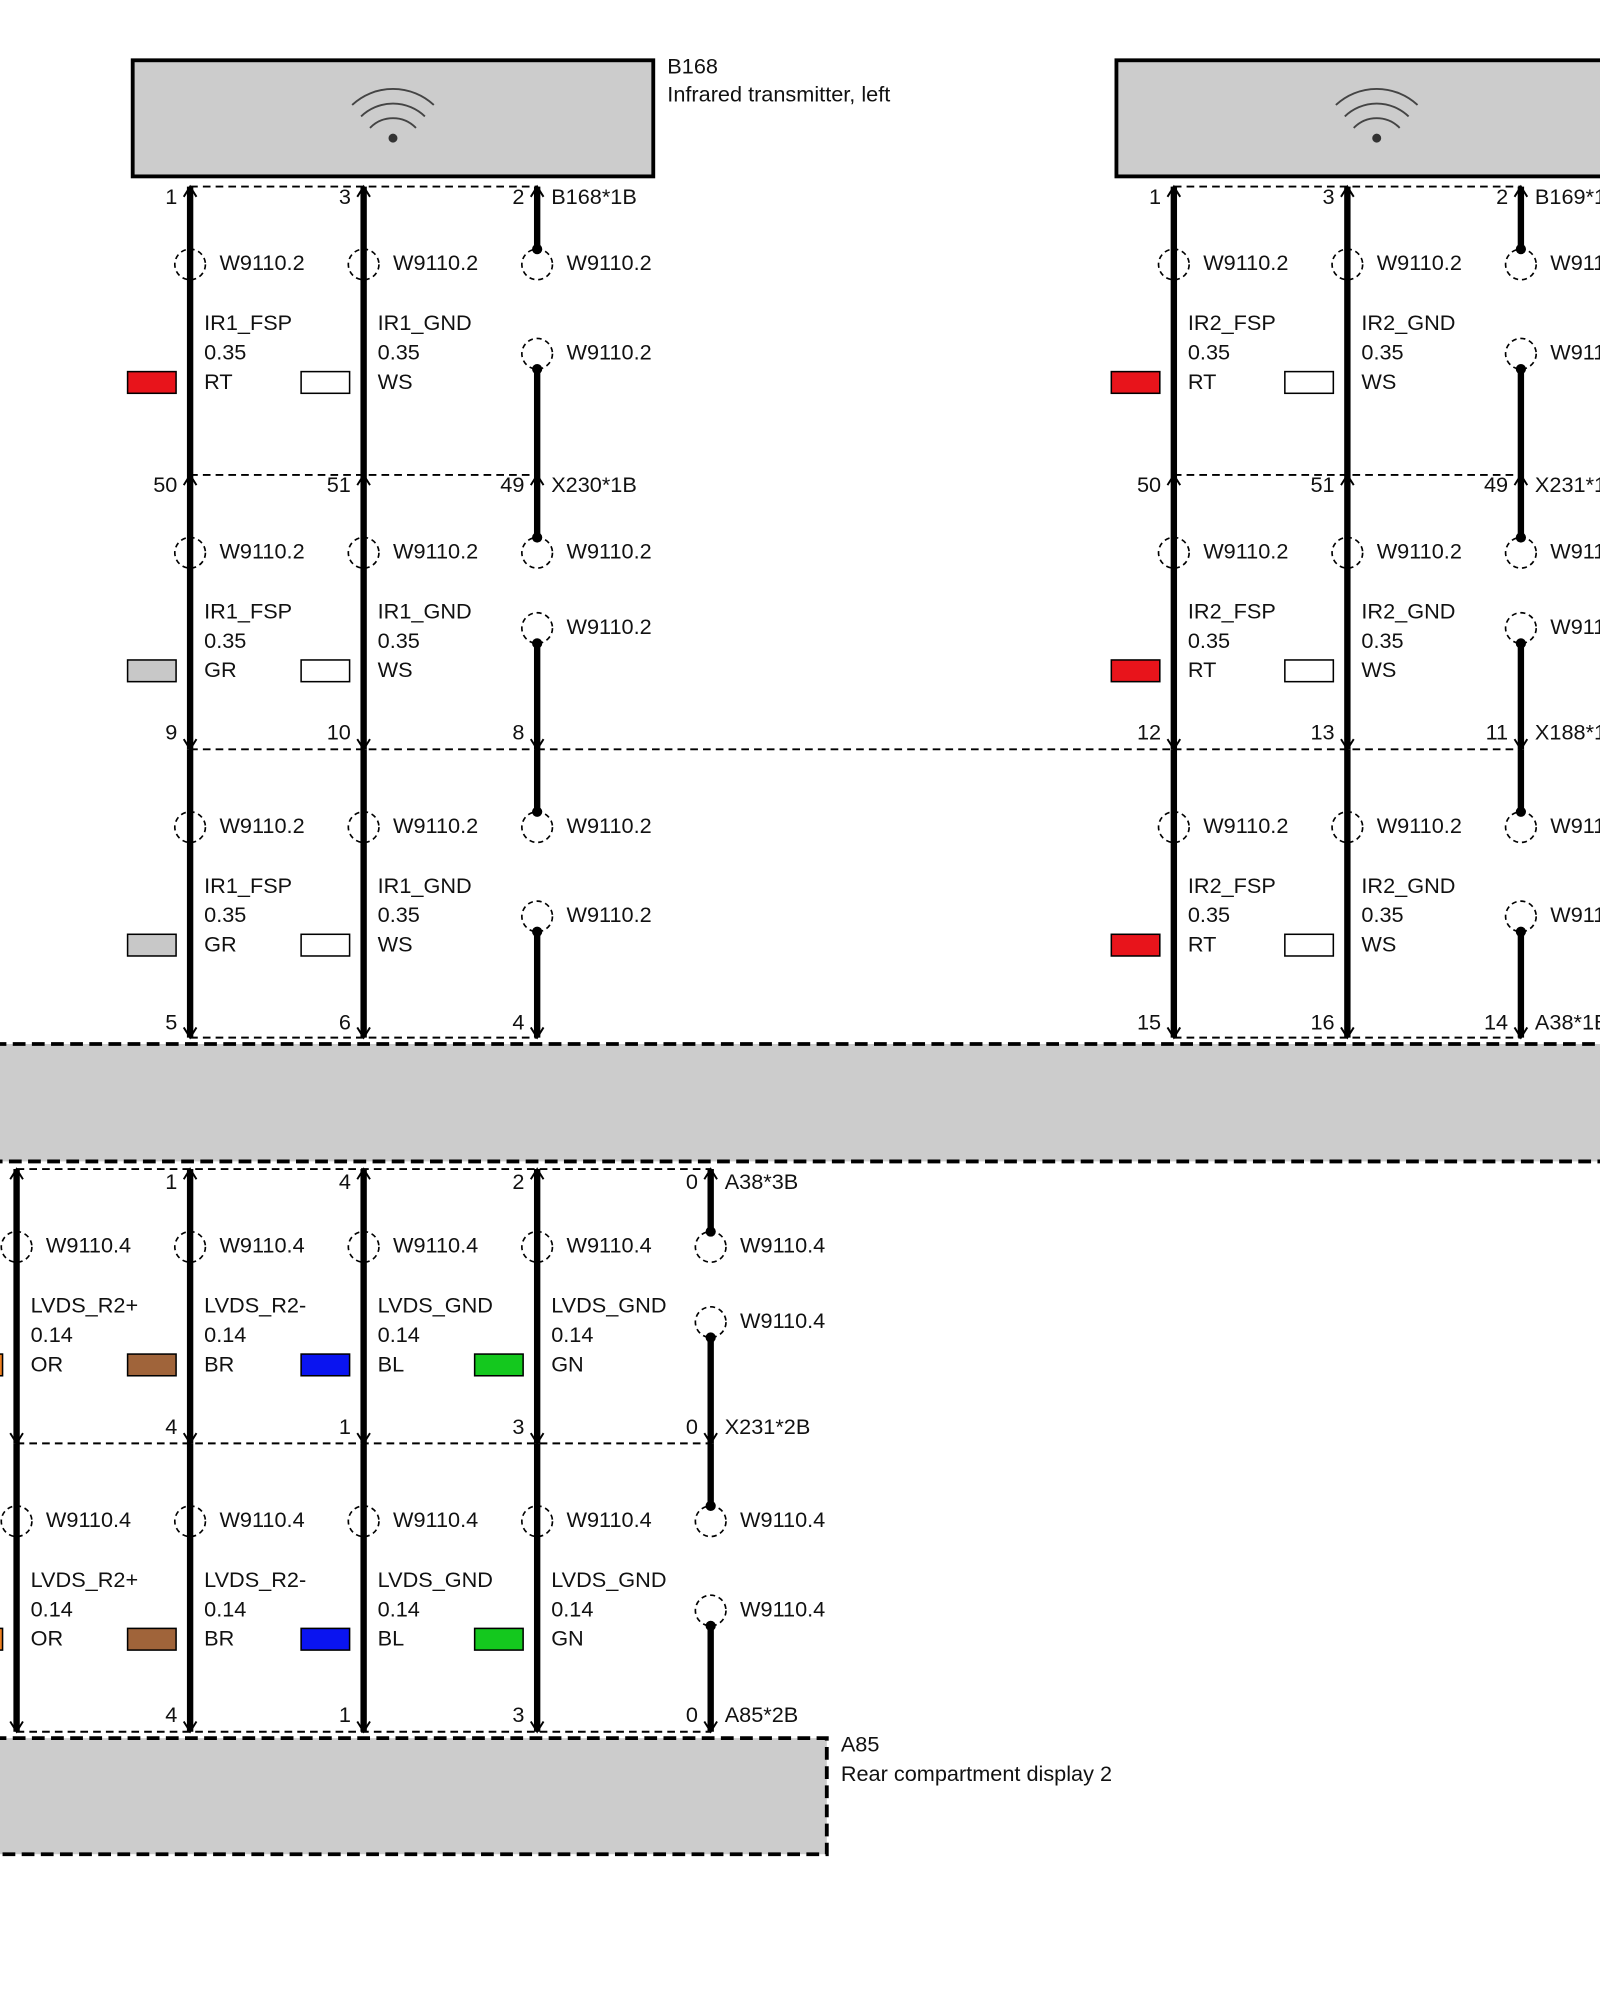 Image resolution: width=1600 pixels, height=2000 pixels. What do you see at coordinates (345, 196) in the screenshot?
I see `pin-number: 3` at bounding box center [345, 196].